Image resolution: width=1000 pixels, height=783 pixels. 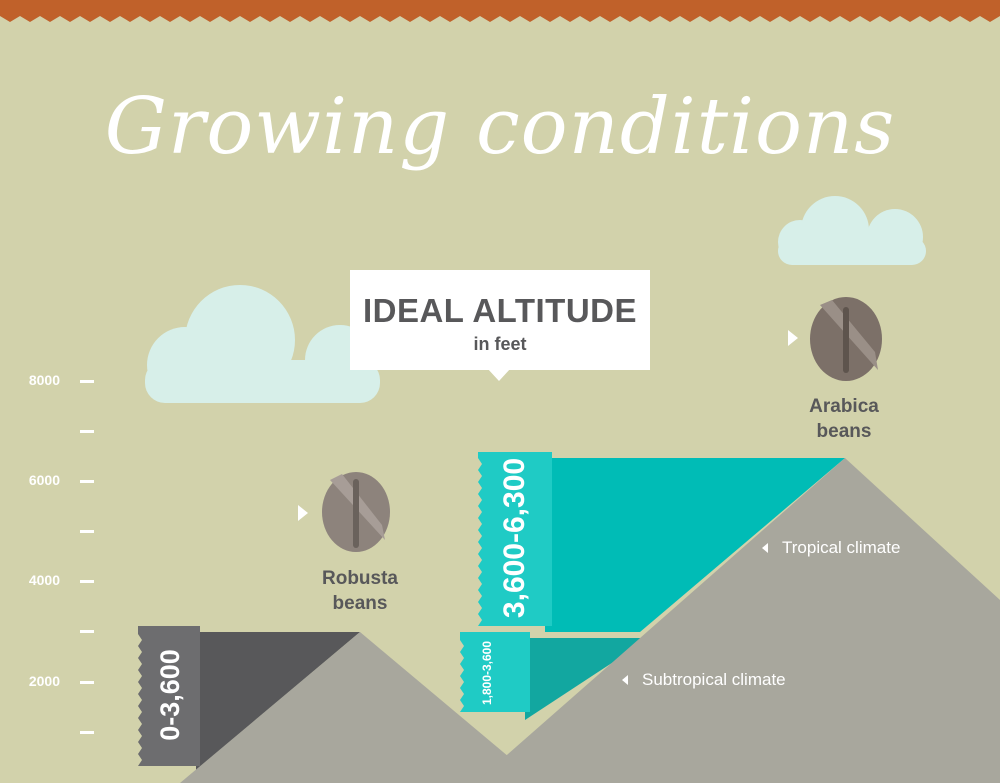 What do you see at coordinates (499, 374) in the screenshot?
I see `label-pointer` at bounding box center [499, 374].